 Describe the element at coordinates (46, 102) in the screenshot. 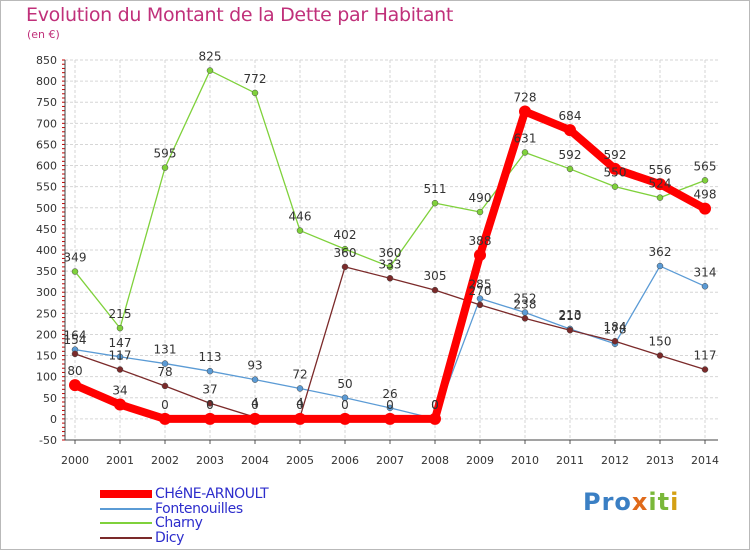

I see `y-tick-label: 750` at that location.